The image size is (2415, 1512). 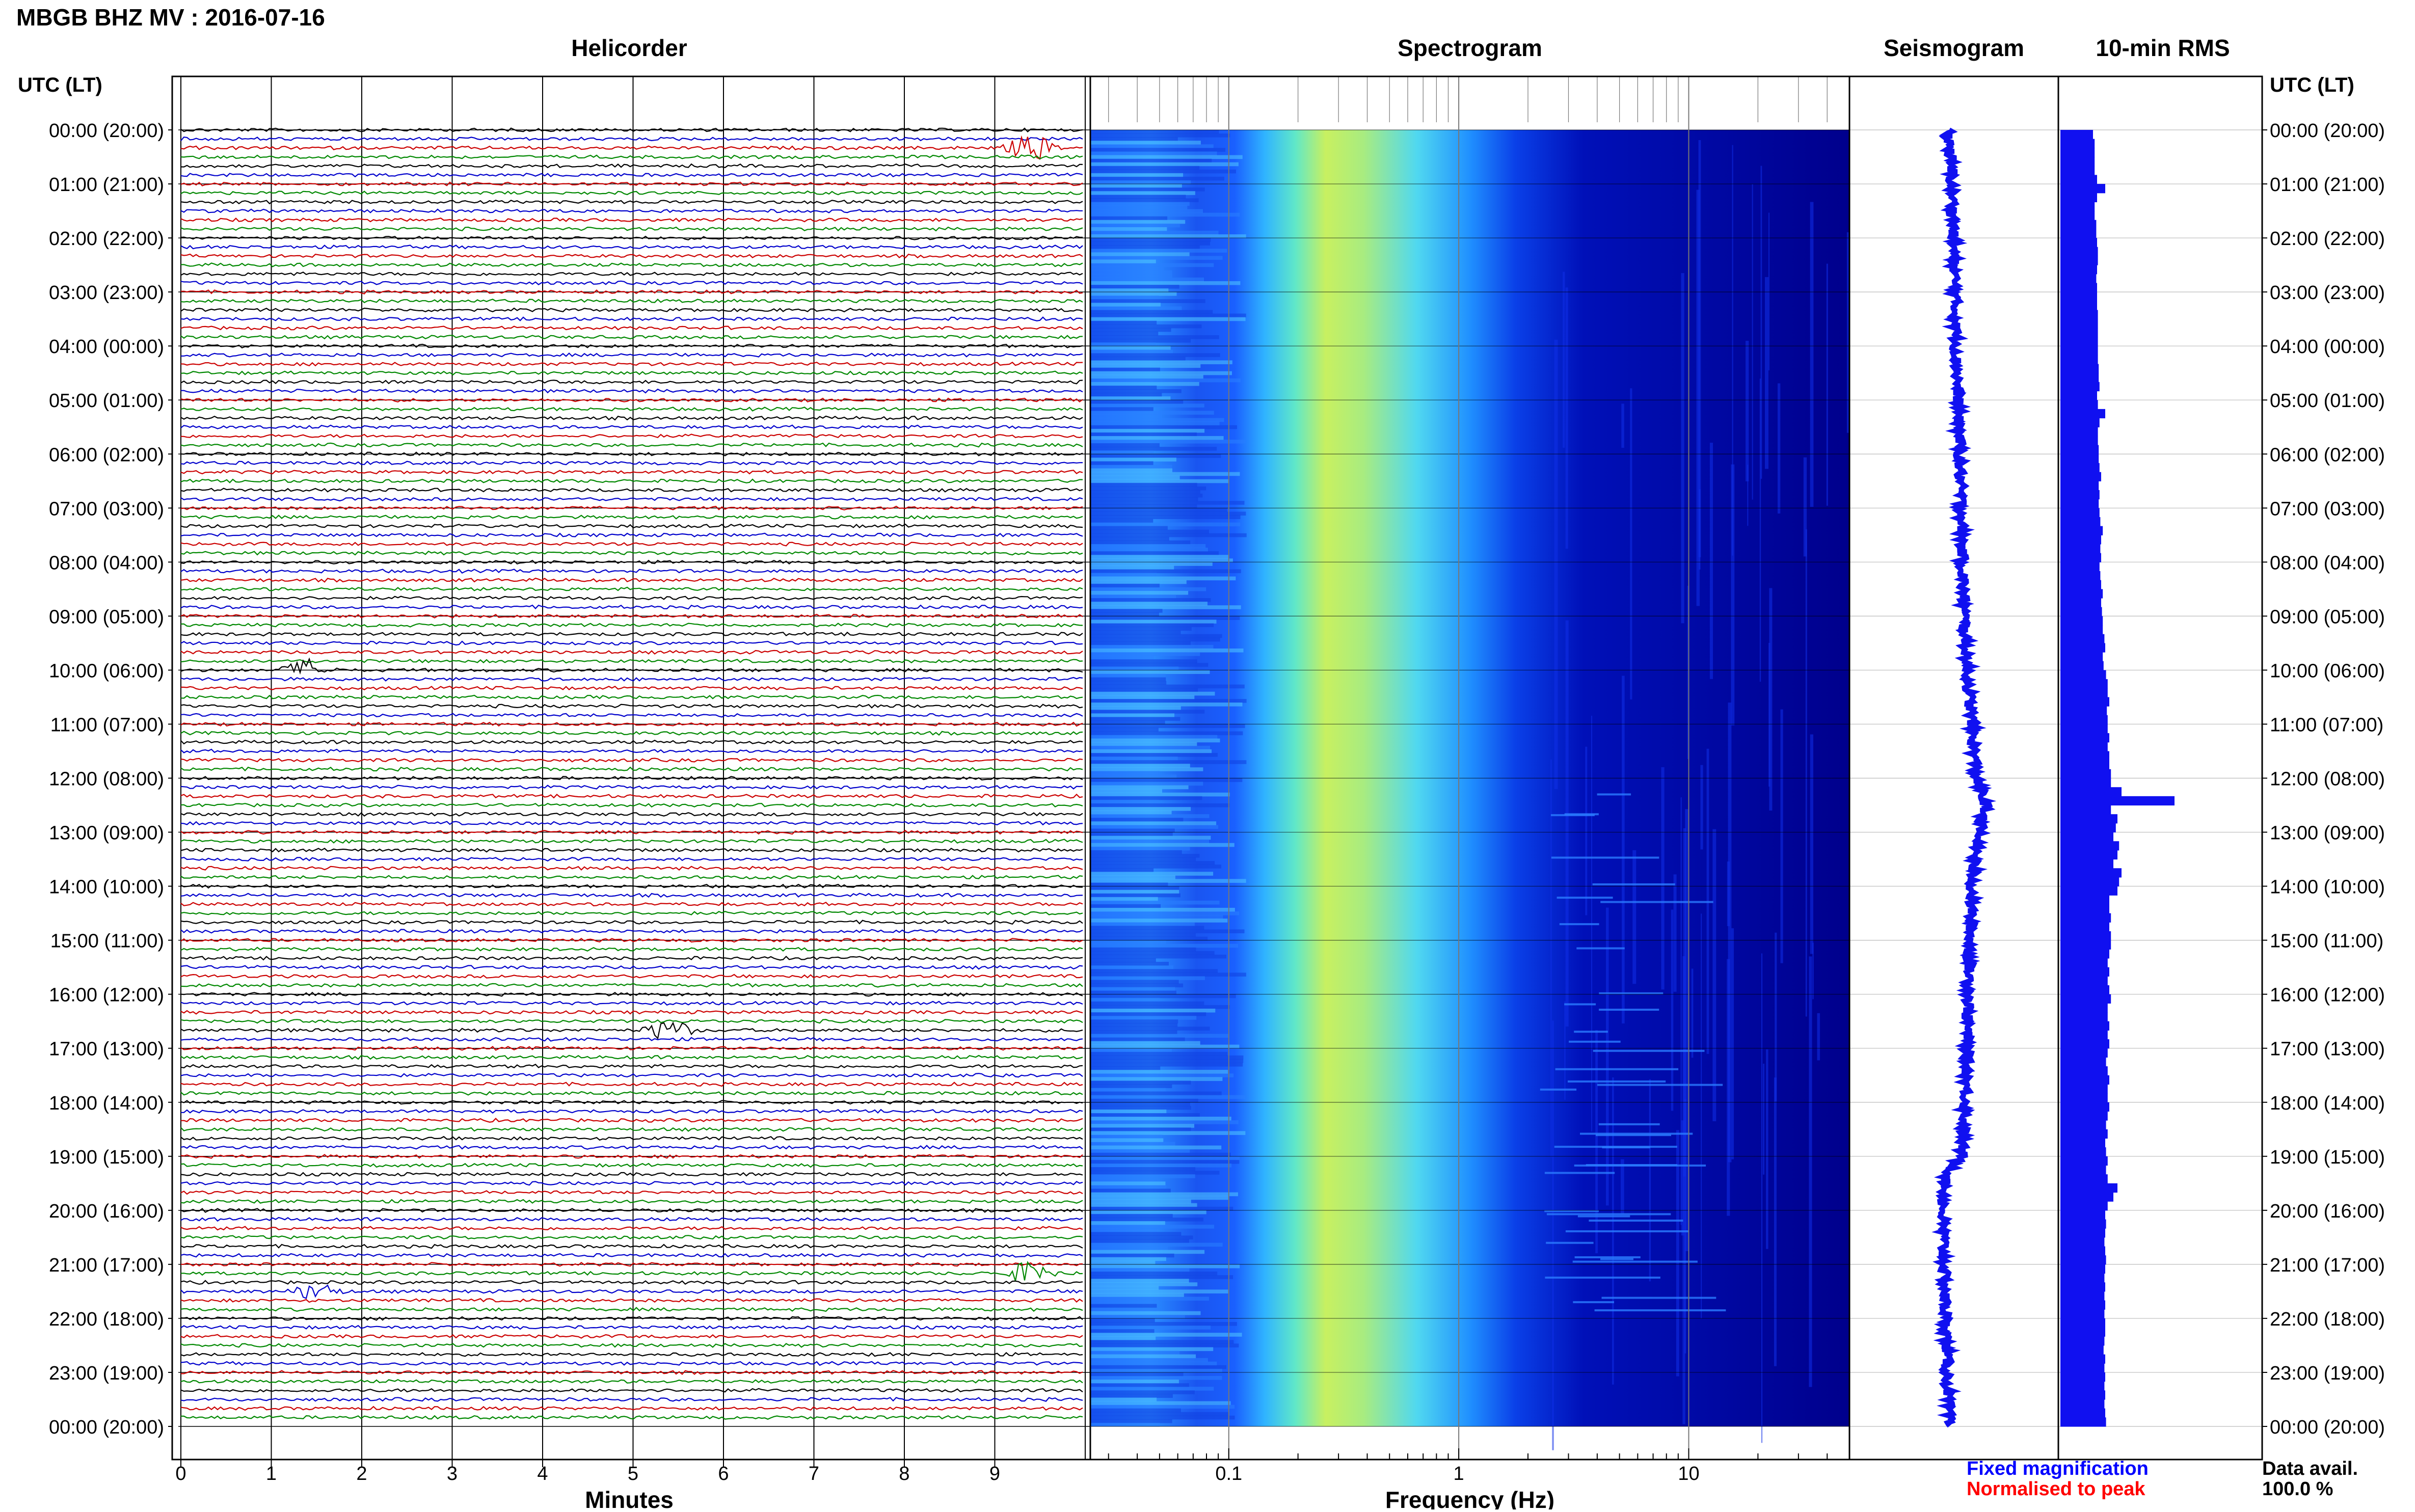 What do you see at coordinates (2327, 1211) in the screenshot?
I see `time-label-right: 20:00 (16:00)` at bounding box center [2327, 1211].